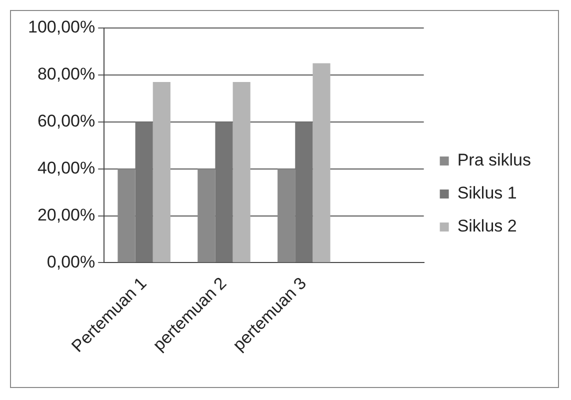  I want to click on y-tick-label: 80,00%, so click(66, 74).